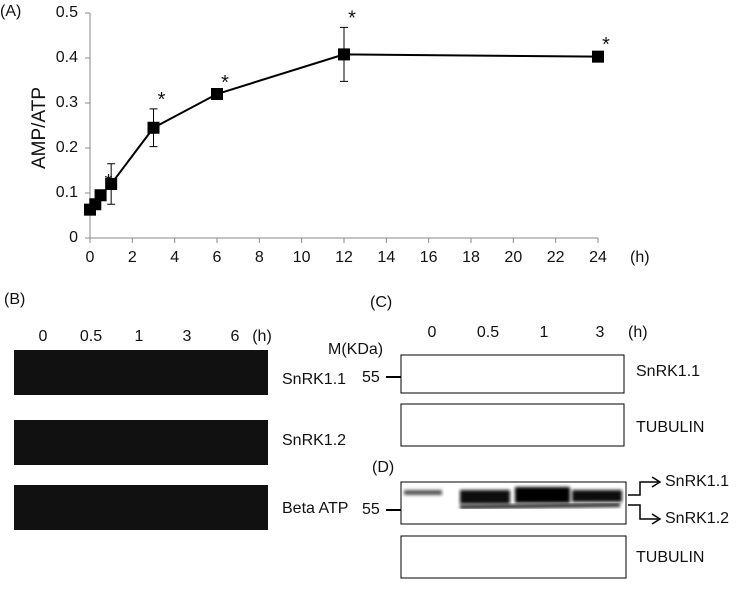  I want to click on marker-title: M(KDa), so click(355, 349).